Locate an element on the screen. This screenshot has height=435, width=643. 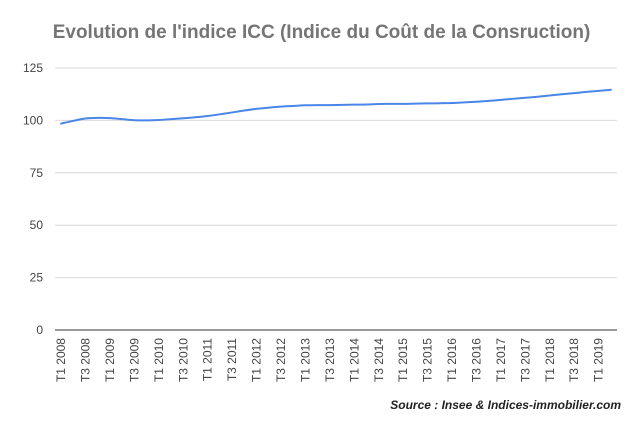
x-tick-label: T1 2011 is located at coordinates (208, 359).